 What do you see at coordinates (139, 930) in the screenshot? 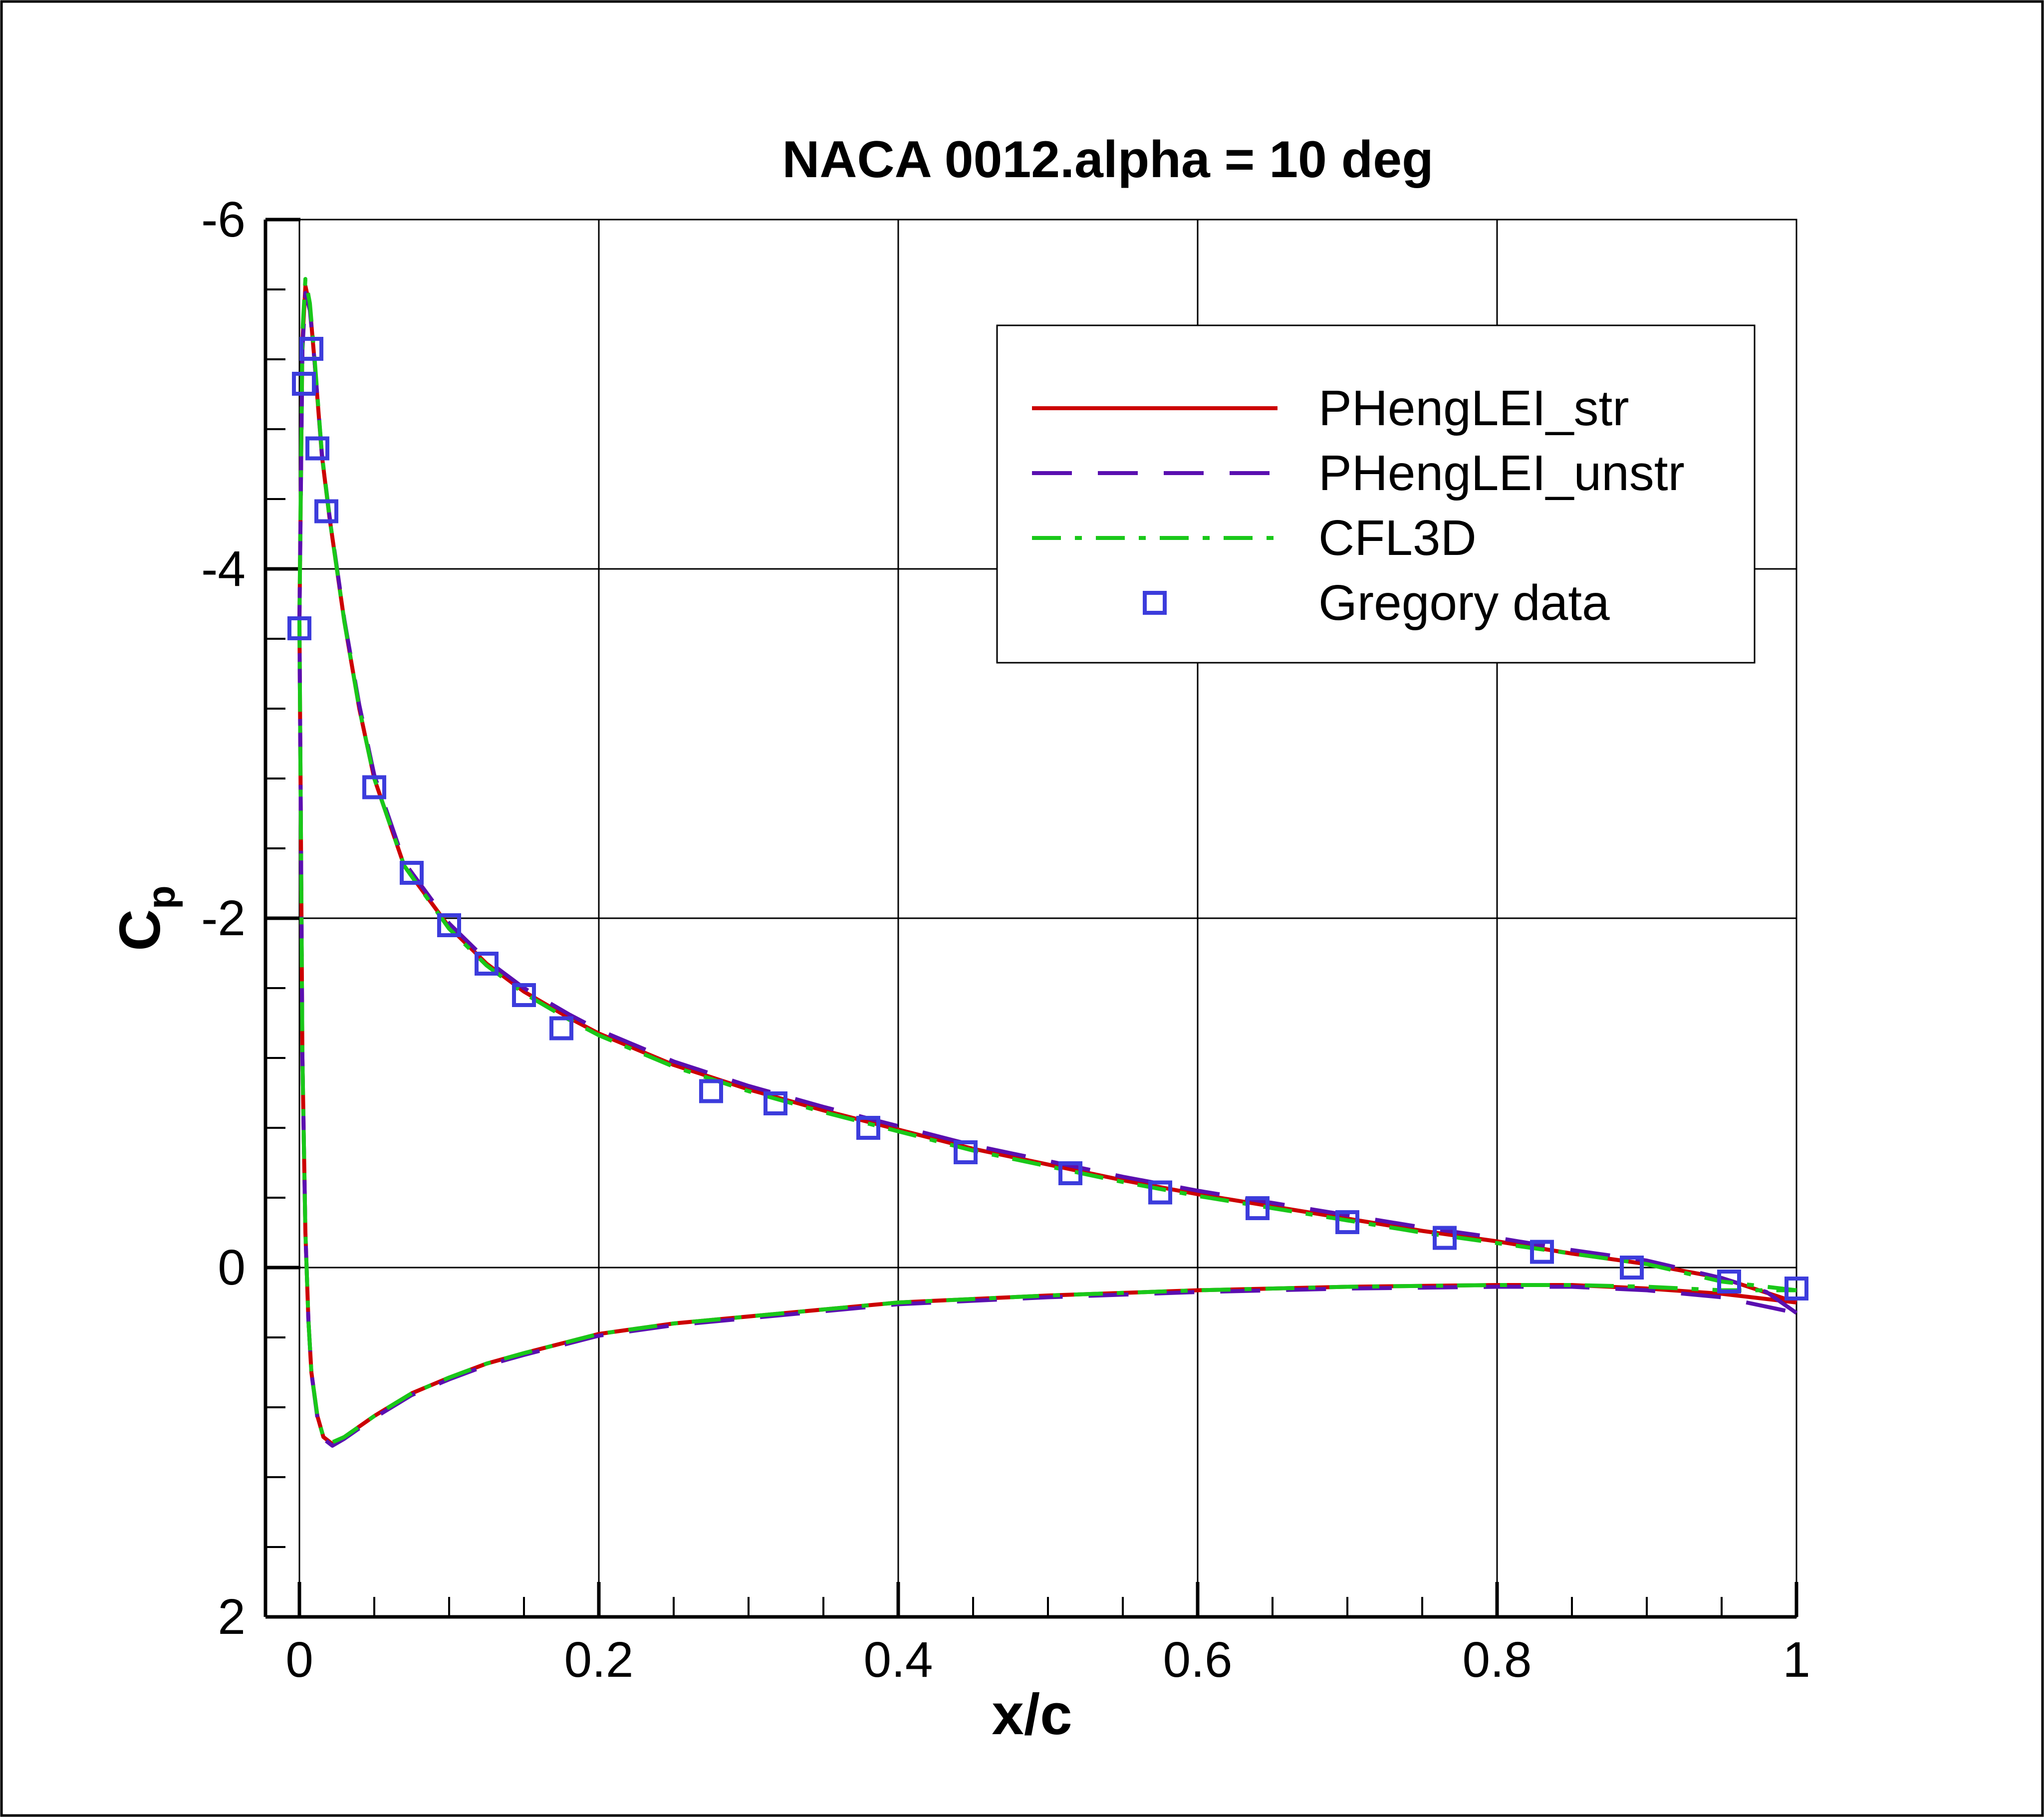
I see `y-axis-label-main: C` at bounding box center [139, 930].